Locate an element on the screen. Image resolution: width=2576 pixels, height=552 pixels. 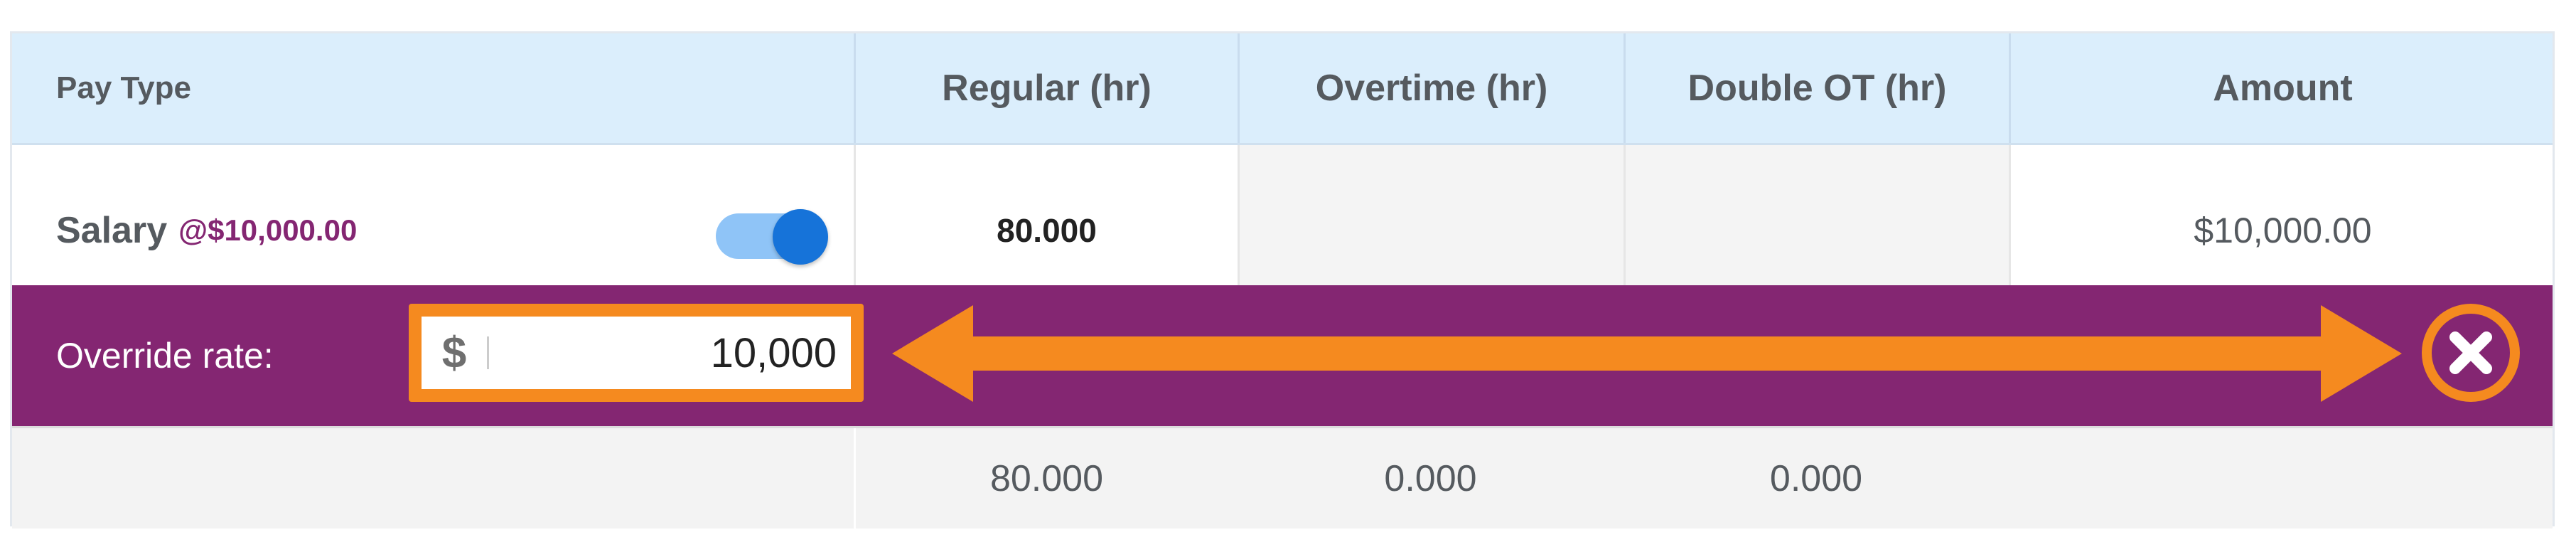
close-icon is located at coordinates (2471, 353).